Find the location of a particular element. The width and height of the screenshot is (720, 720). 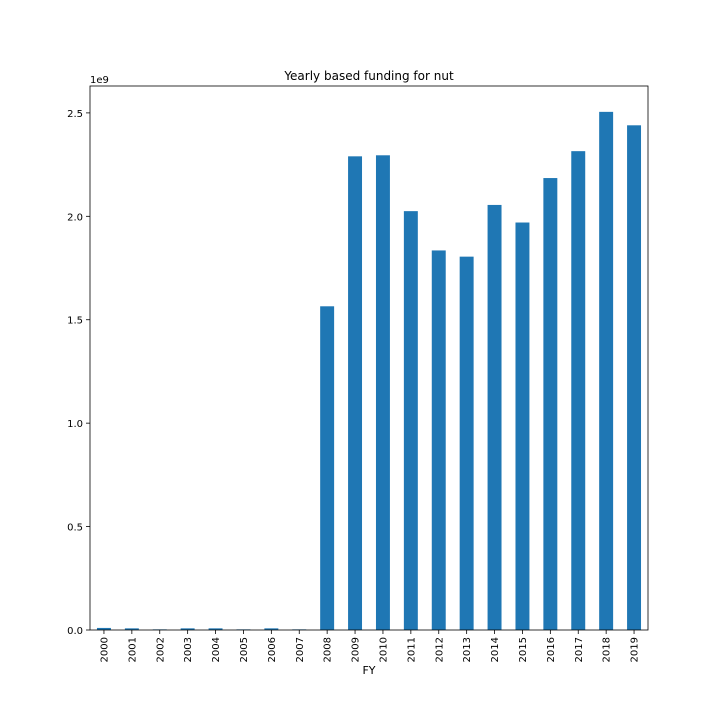

bar-2004 is located at coordinates (215, 629).